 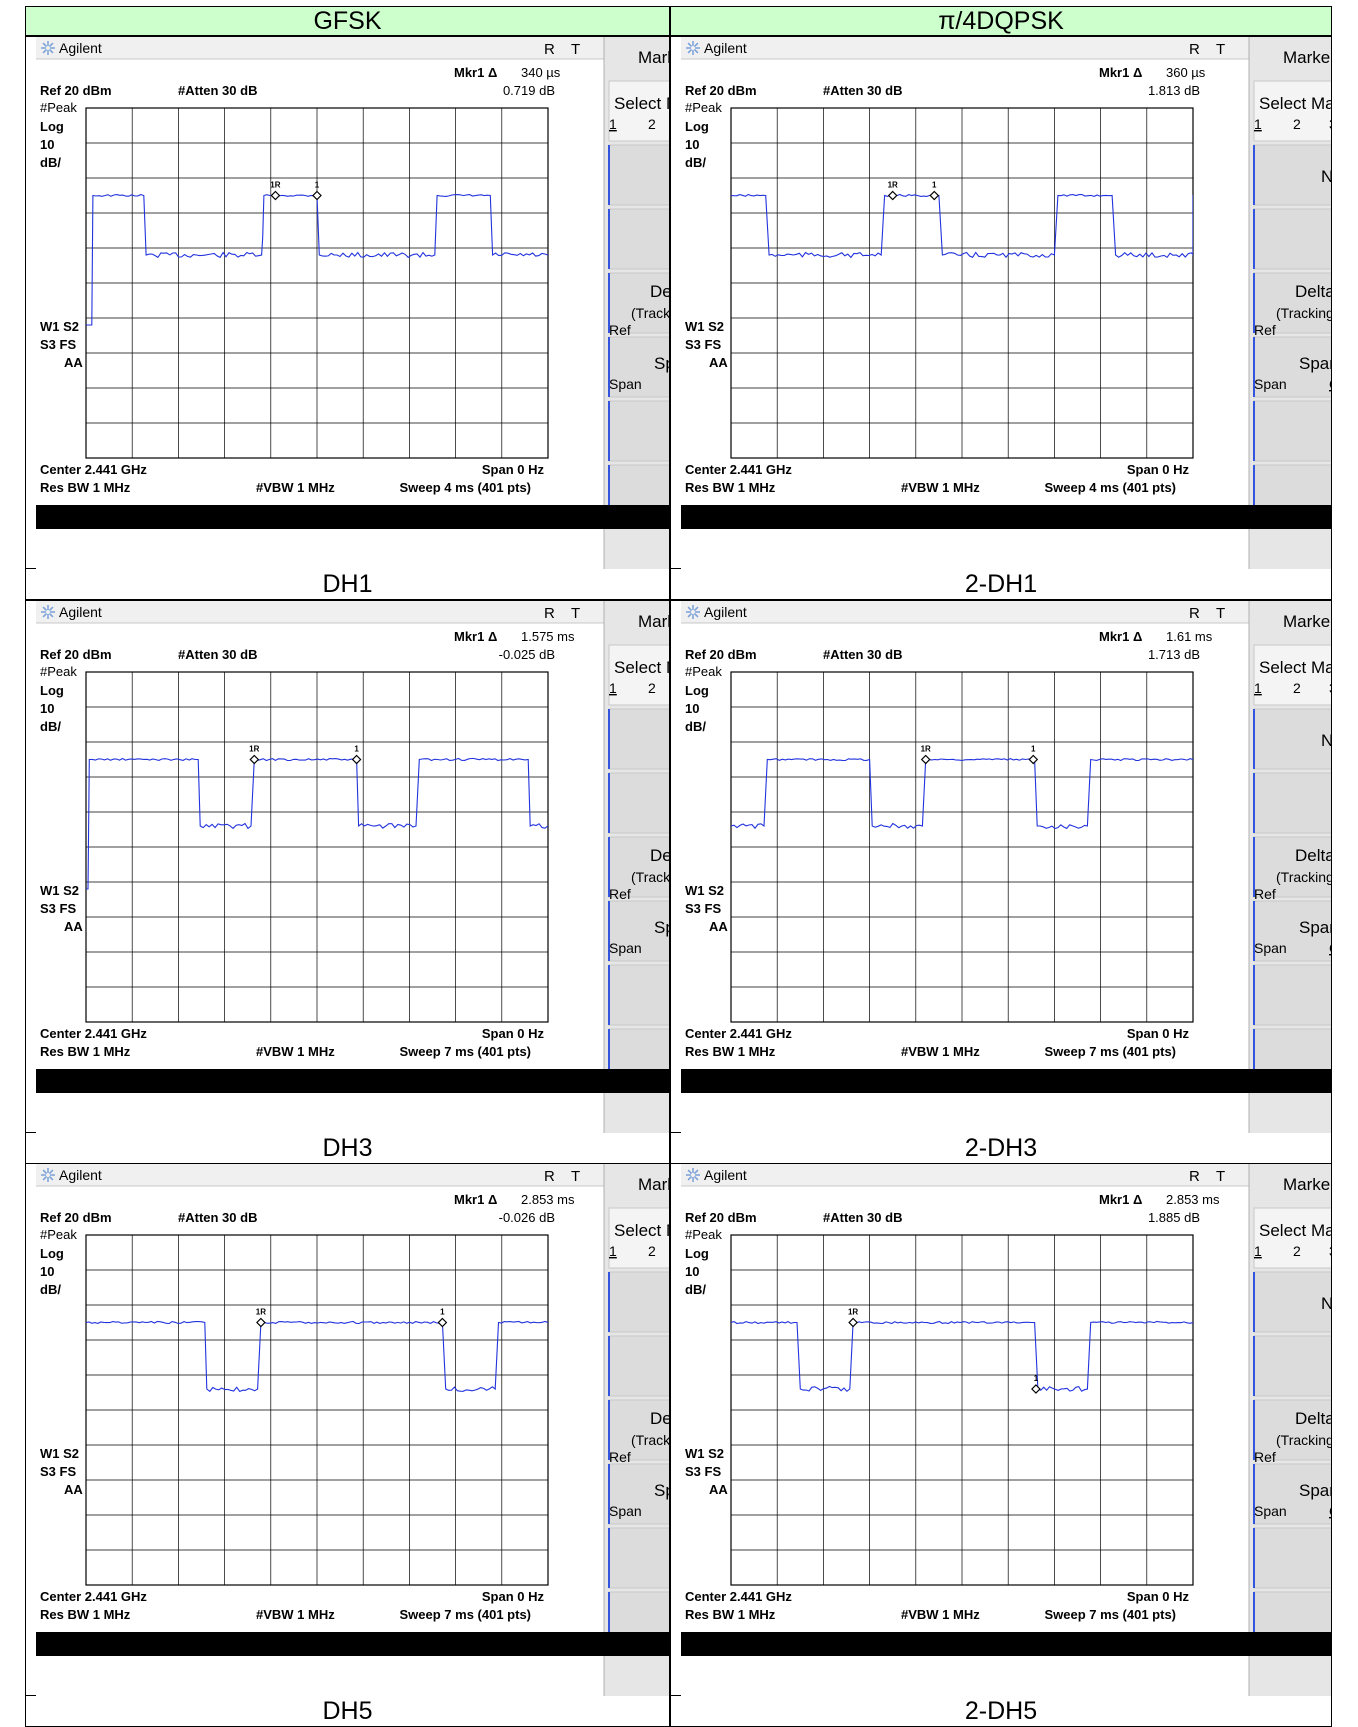 What do you see at coordinates (1174, 1217) in the screenshot?
I see `marker-readout-delta: 1.885 dB` at bounding box center [1174, 1217].